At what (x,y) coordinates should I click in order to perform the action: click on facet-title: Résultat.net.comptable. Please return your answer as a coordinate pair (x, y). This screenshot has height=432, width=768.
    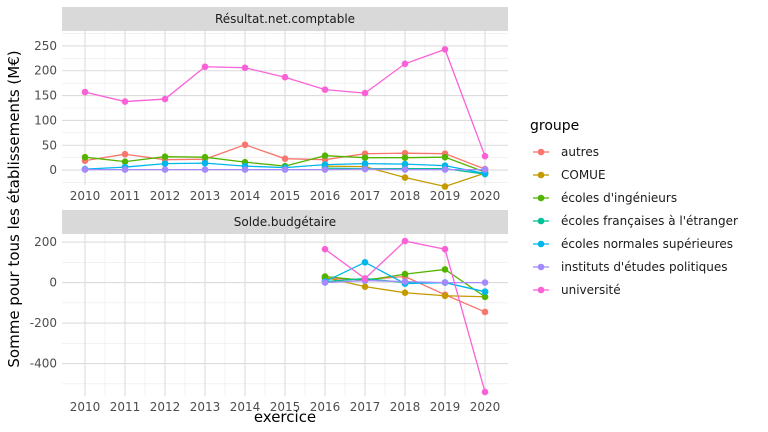
    Looking at the image, I should click on (285, 19).